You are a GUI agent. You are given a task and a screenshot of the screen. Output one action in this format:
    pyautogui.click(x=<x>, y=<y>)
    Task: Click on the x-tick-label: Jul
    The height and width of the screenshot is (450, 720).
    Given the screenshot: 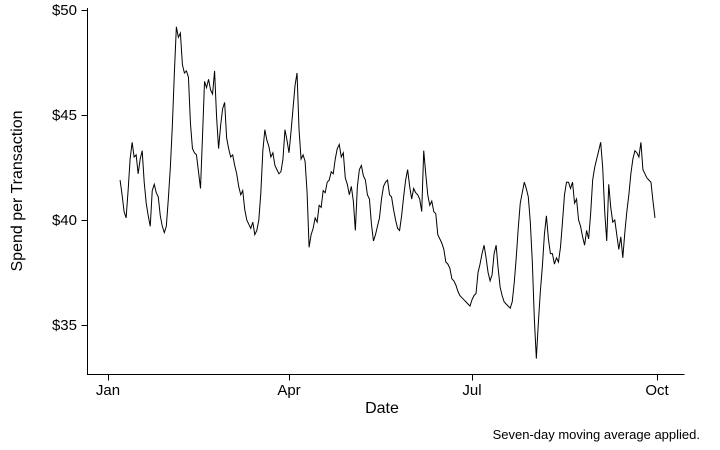 What is the action you would take?
    pyautogui.click(x=471, y=390)
    